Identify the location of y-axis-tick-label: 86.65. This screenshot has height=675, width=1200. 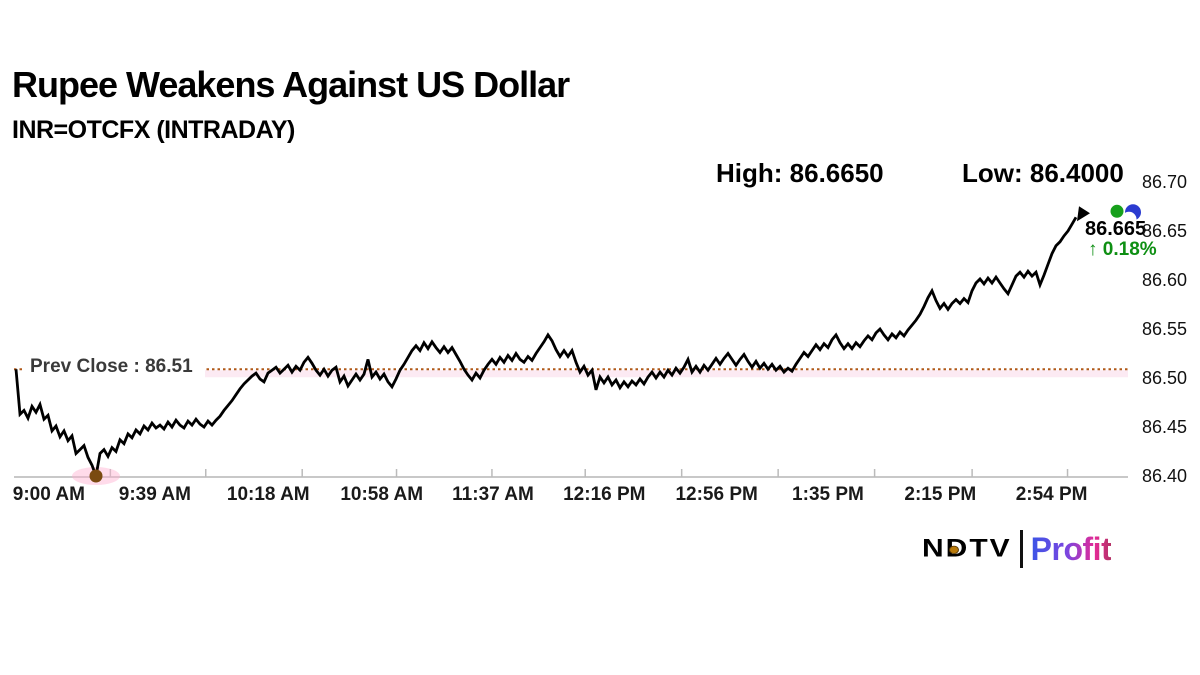
(1165, 231).